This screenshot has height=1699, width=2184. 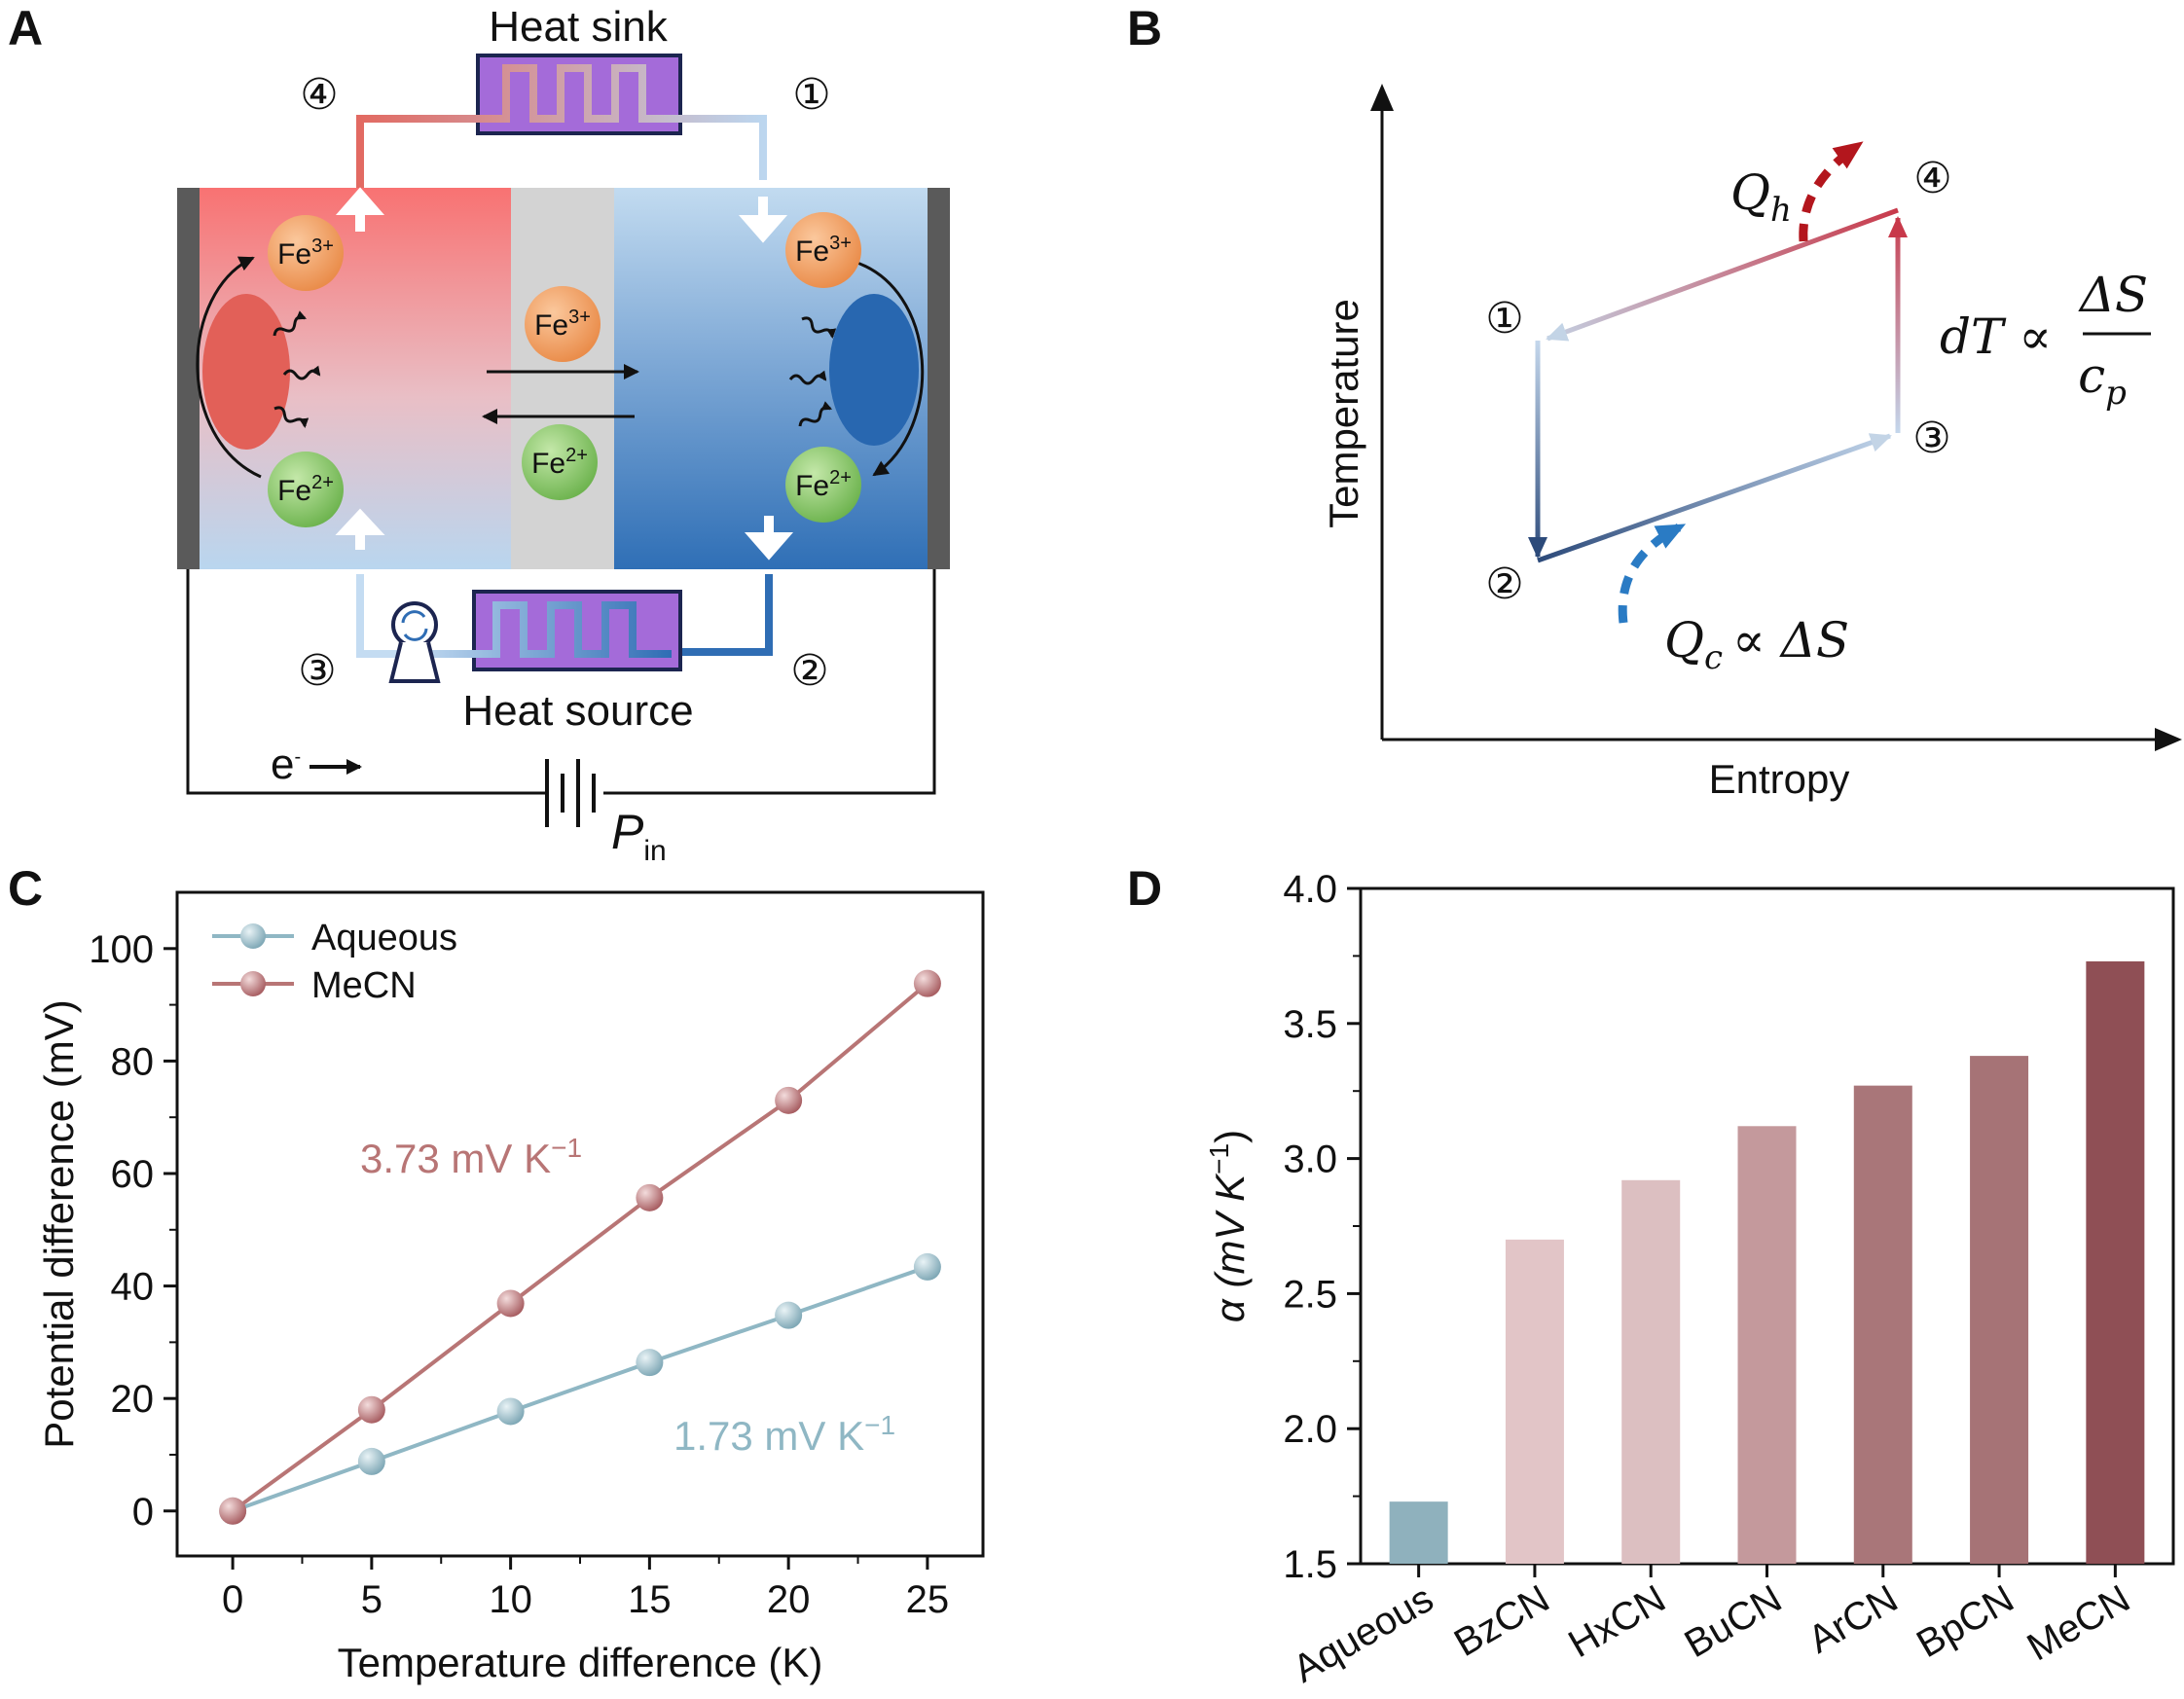 What do you see at coordinates (133, 1174) in the screenshot?
I see `c-y-tick-label: 60` at bounding box center [133, 1174].